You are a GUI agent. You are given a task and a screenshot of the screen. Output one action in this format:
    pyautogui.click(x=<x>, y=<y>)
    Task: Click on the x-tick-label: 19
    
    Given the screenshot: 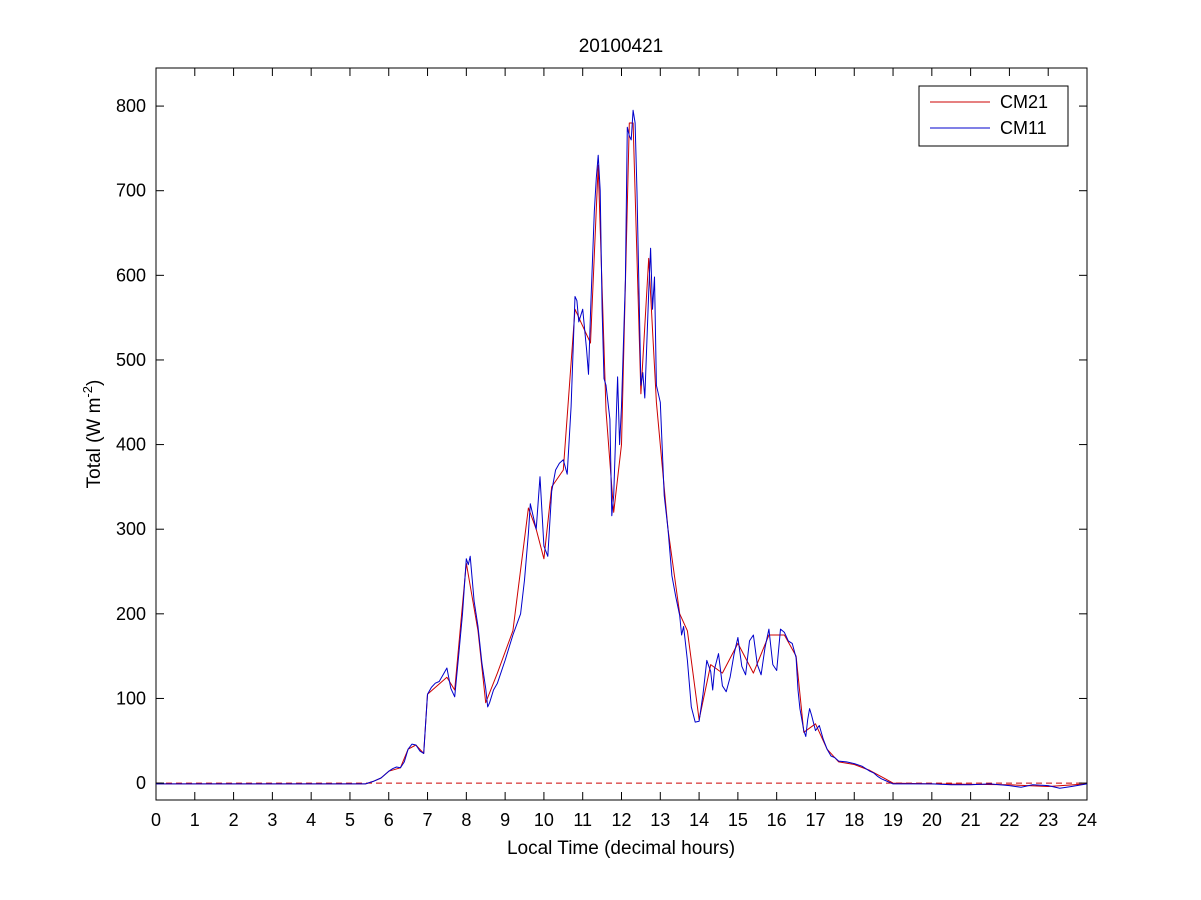 What is the action you would take?
    pyautogui.click(x=893, y=820)
    